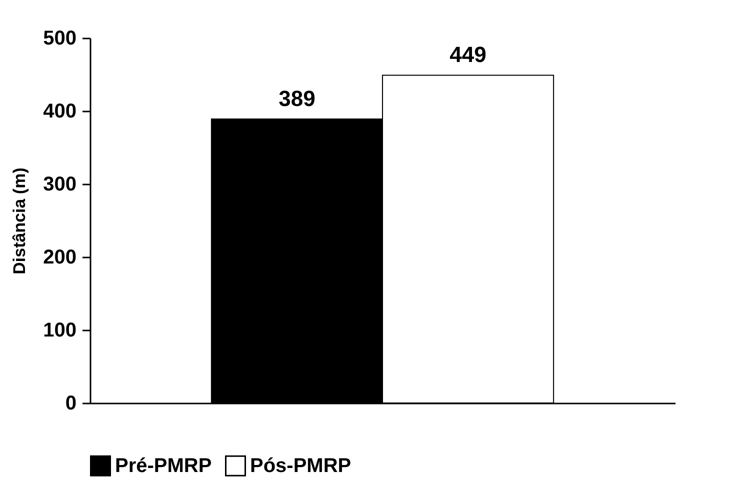 The height and width of the screenshot is (481, 731). What do you see at coordinates (59, 331) in the screenshot?
I see `y-tick-label: 100` at bounding box center [59, 331].